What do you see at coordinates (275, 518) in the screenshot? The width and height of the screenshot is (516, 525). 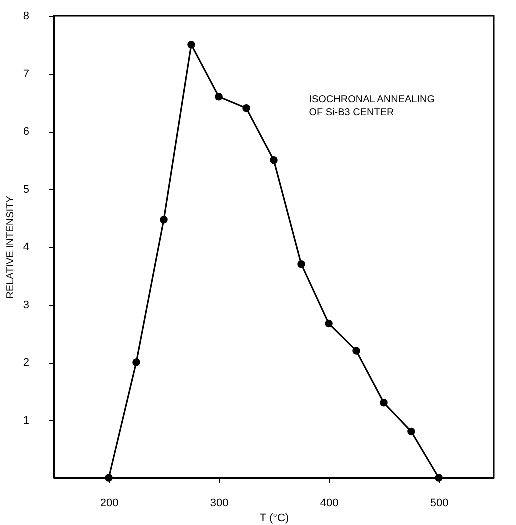 I see `x-axis-title: T (°C)` at bounding box center [275, 518].